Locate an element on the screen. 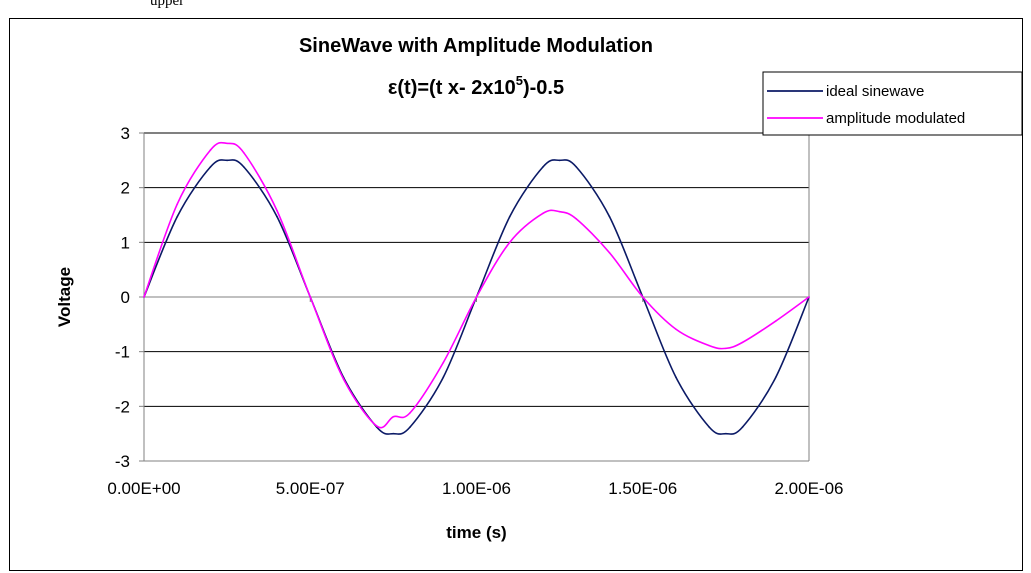 The width and height of the screenshot is (1031, 573). legend-label: ideal sinewave is located at coordinates (875, 91).